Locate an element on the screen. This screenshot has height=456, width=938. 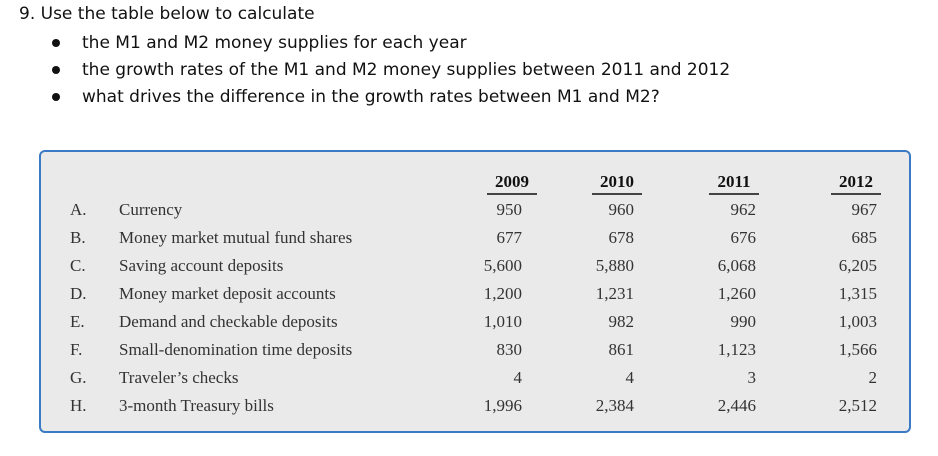
cell-2010: 678 is located at coordinates (621, 237).